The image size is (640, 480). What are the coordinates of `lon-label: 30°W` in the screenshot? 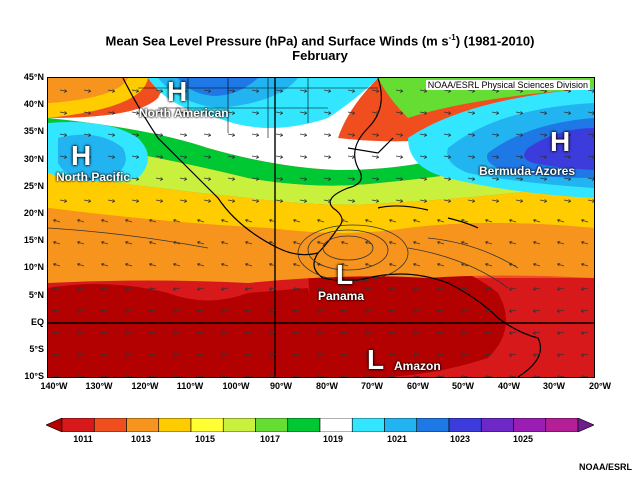 It's located at (554, 386).